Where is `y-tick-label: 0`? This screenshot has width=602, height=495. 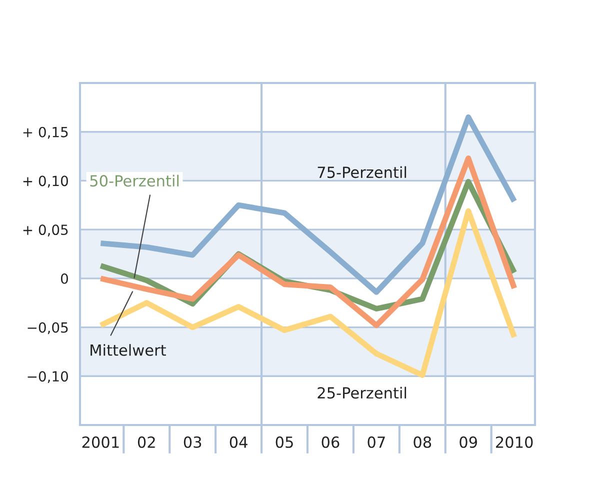
y-tick-label: 0 is located at coordinates (64, 278).